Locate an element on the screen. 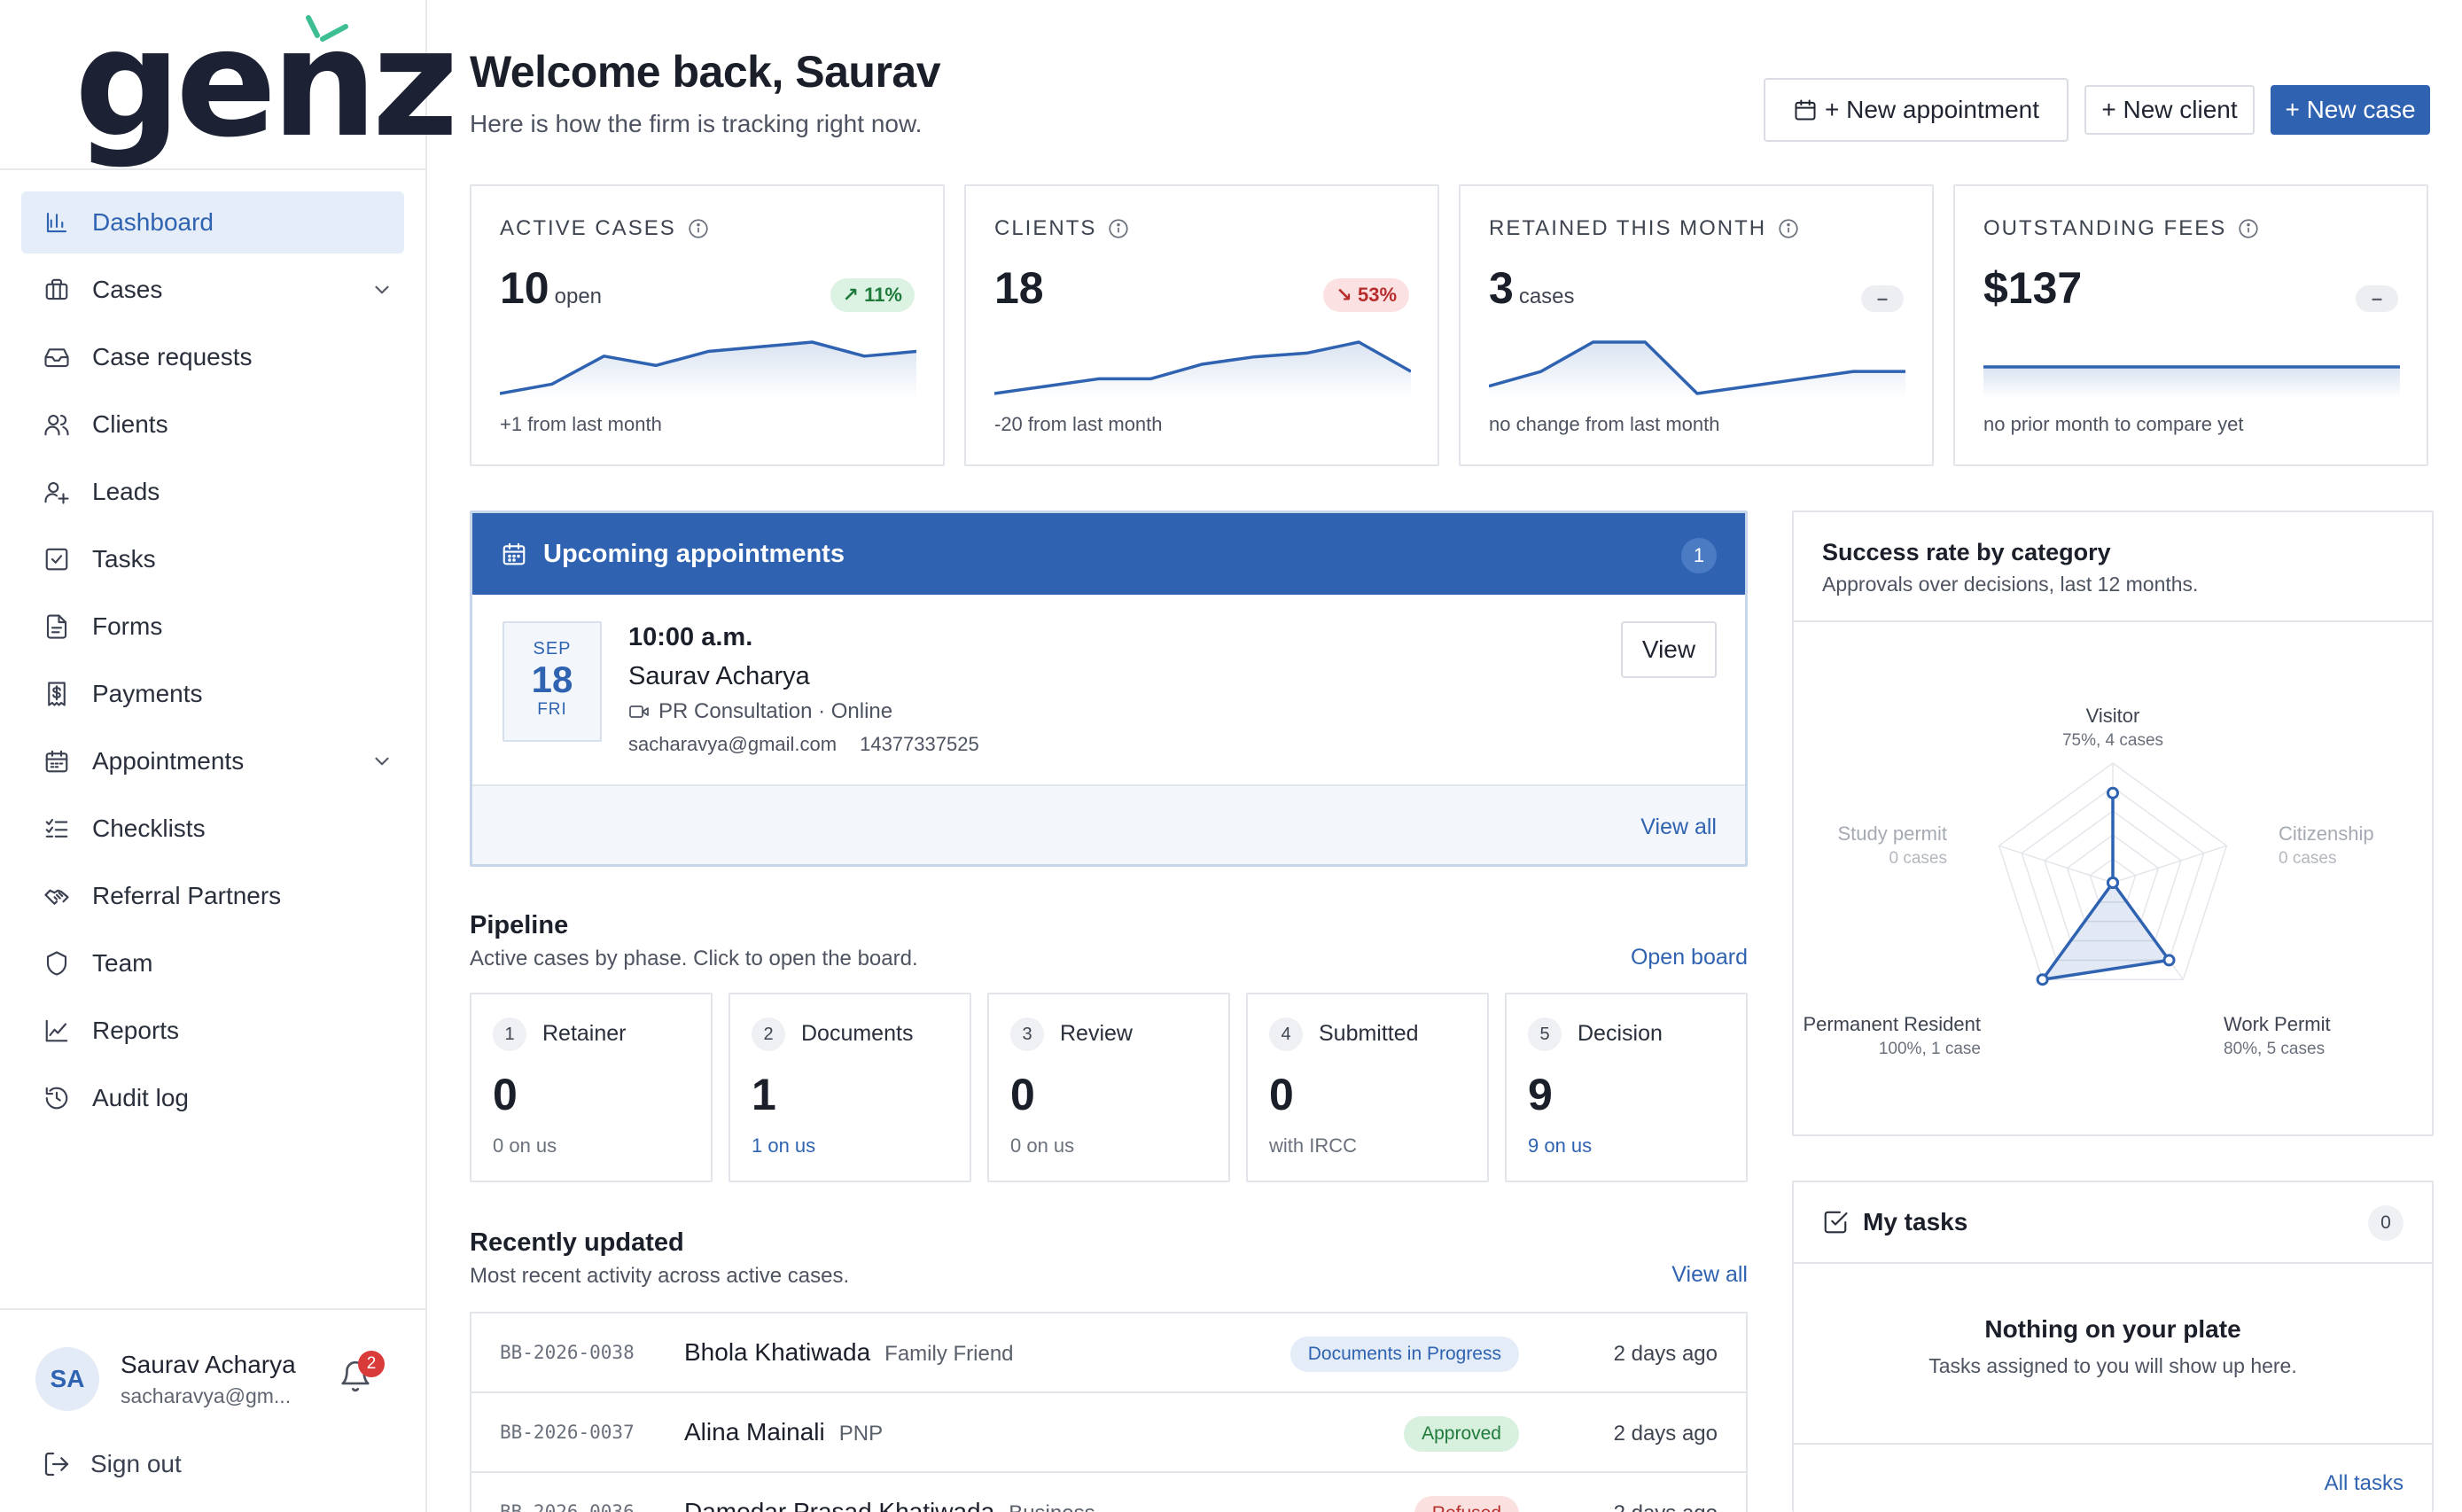 This screenshot has height=1512, width=2462. history-icon is located at coordinates (56, 1099).